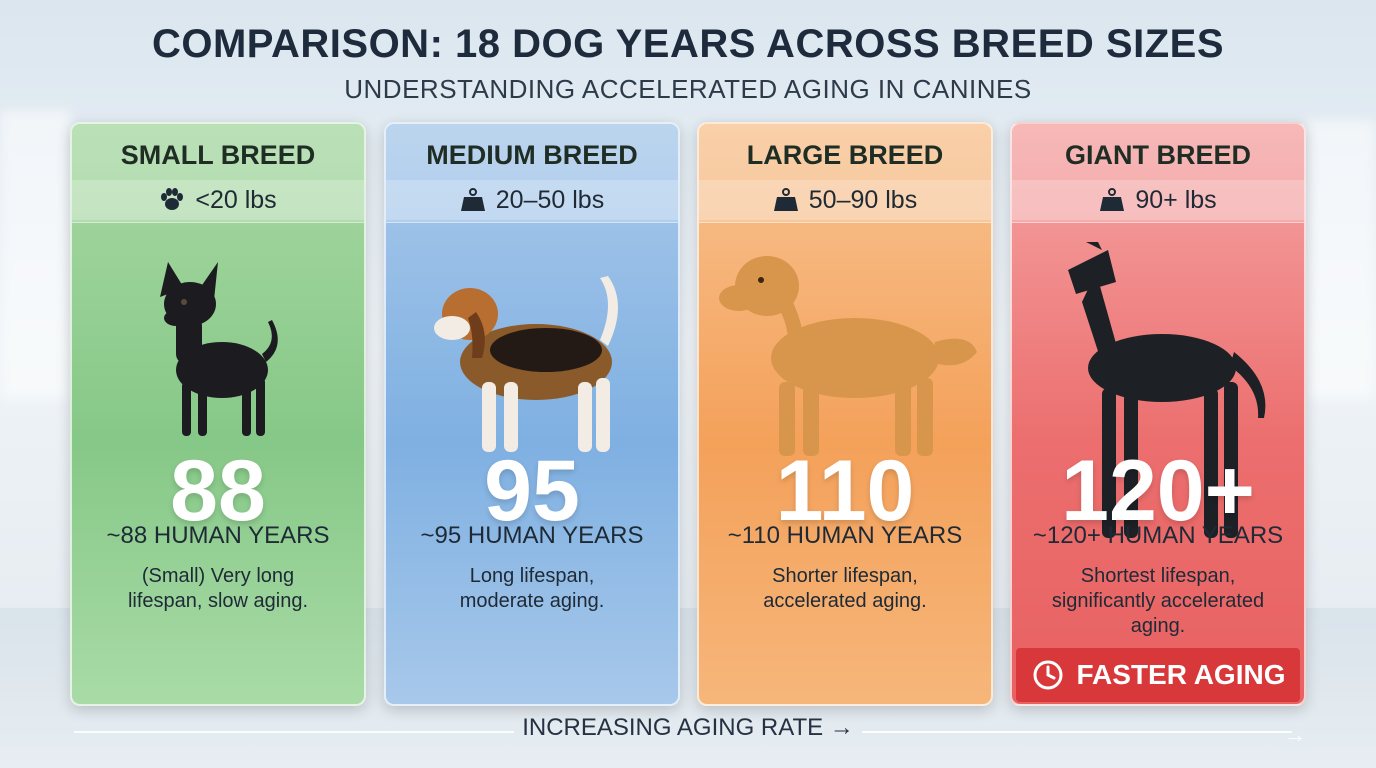 The image size is (1376, 768). I want to click on description-line: Shortest lifespan,, so click(1158, 576).